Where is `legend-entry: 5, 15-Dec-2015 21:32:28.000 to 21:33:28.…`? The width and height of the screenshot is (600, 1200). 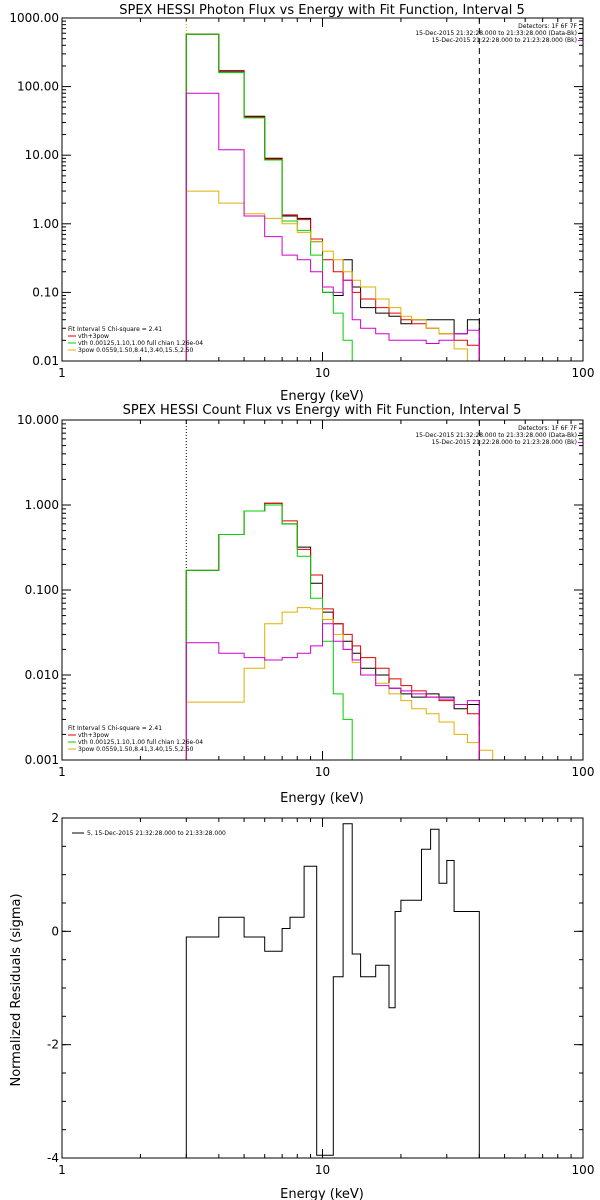 legend-entry: 5, 15-Dec-2015 21:32:28.000 to 21:33:28.… is located at coordinates (156, 833).